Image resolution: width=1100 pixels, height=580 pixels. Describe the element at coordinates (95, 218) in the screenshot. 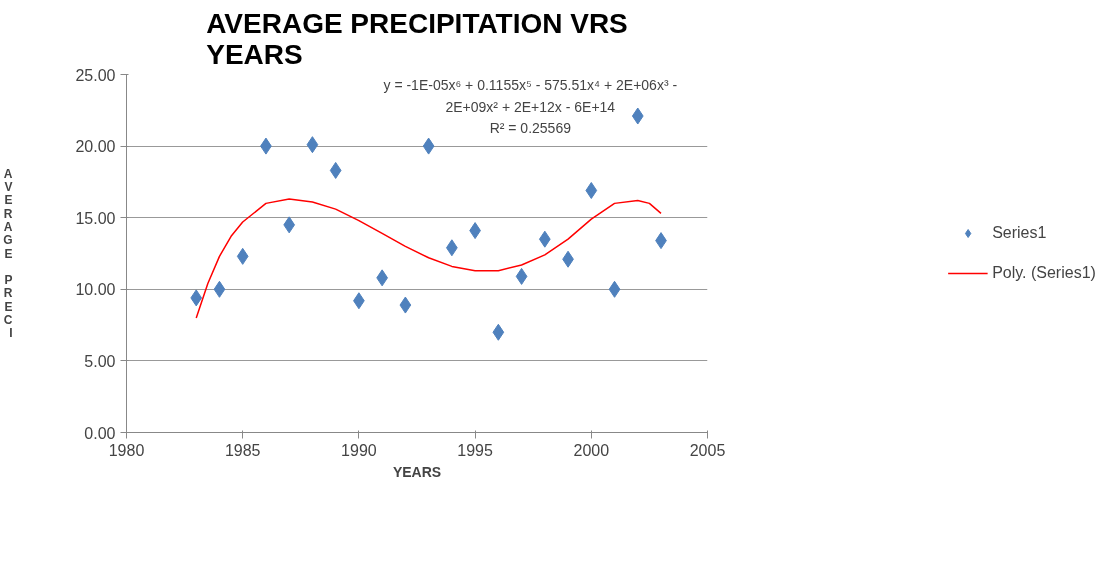

I see `y-tick-label: 15.00` at that location.